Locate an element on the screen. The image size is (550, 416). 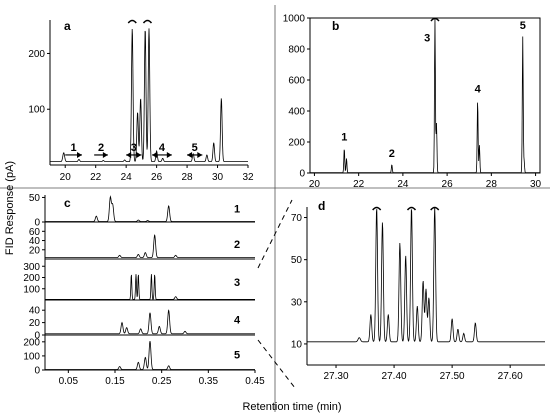
x-axis-title: Retention time (min) is located at coordinates (291, 407).